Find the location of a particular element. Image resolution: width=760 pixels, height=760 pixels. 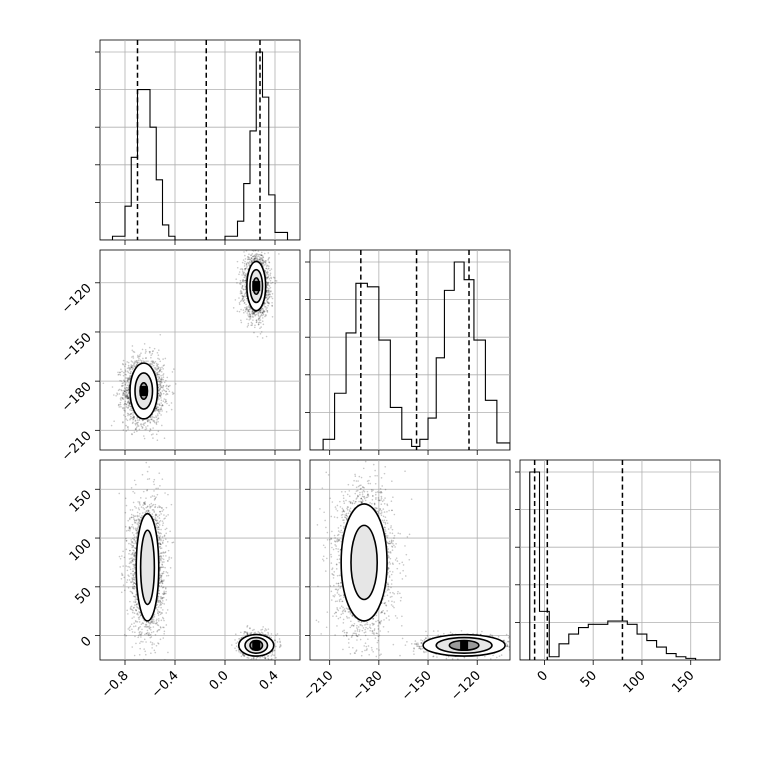

panel-frame is located at coordinates (410, 350).